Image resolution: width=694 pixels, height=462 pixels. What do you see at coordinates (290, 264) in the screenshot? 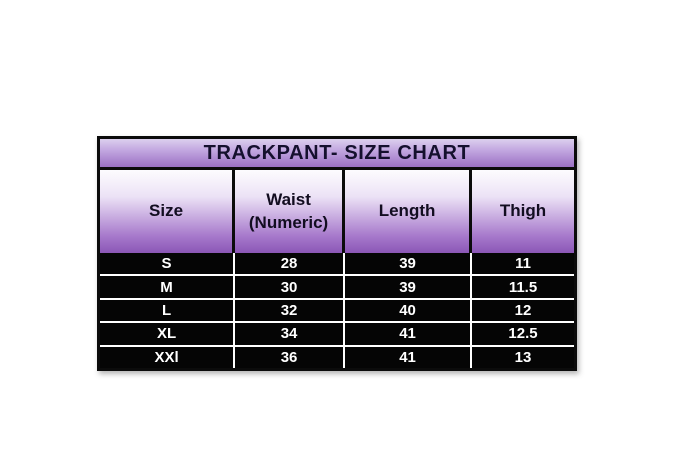
I see `cell-waist: 28` at bounding box center [290, 264].